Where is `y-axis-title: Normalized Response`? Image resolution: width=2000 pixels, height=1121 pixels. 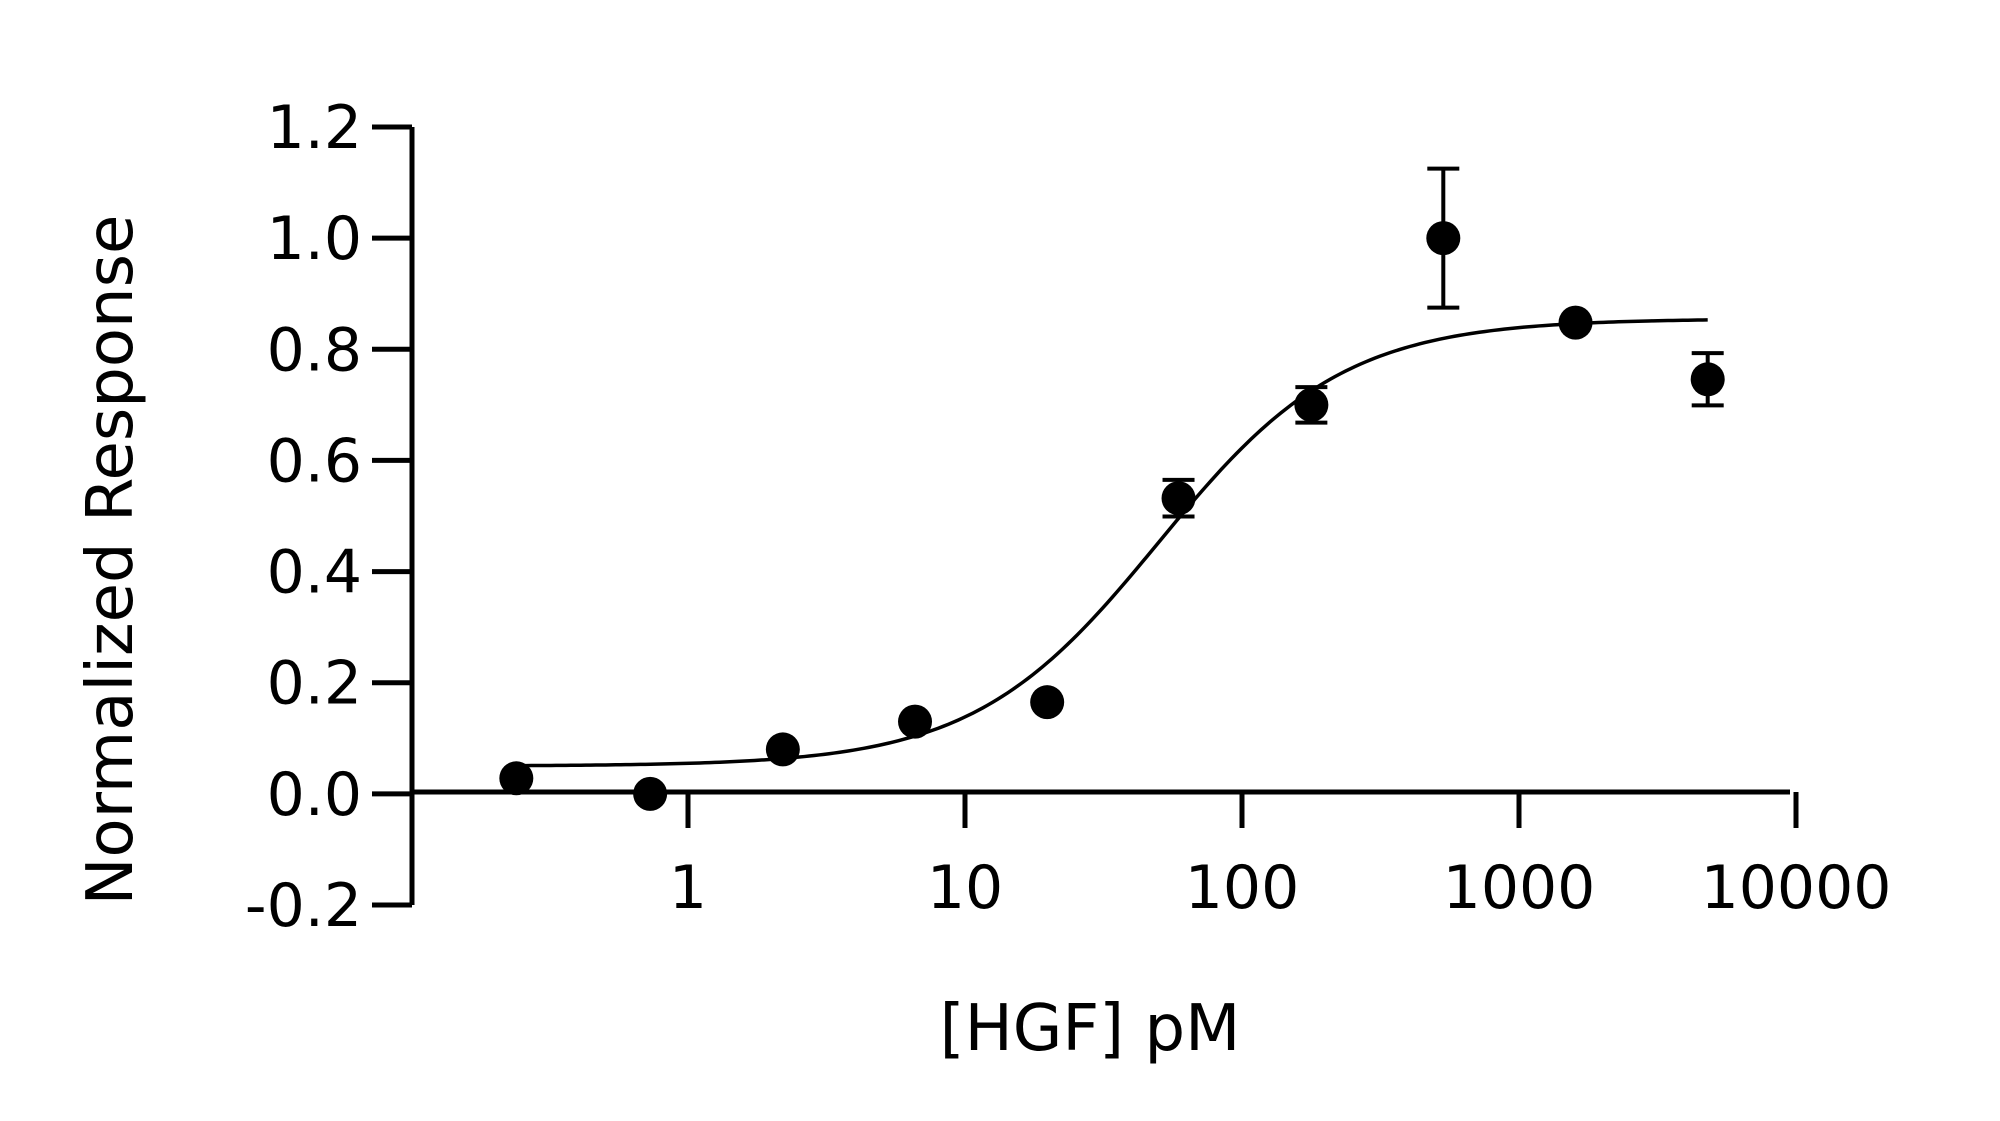 y-axis-title: Normalized Response is located at coordinates (111, 560).